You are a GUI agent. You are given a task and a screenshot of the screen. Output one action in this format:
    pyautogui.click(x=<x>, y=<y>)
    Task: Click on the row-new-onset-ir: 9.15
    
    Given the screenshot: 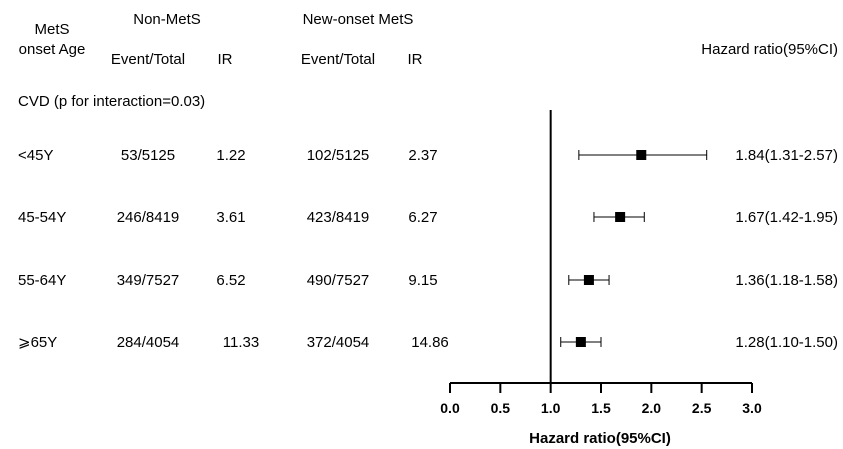 What is the action you would take?
    pyautogui.click(x=423, y=280)
    